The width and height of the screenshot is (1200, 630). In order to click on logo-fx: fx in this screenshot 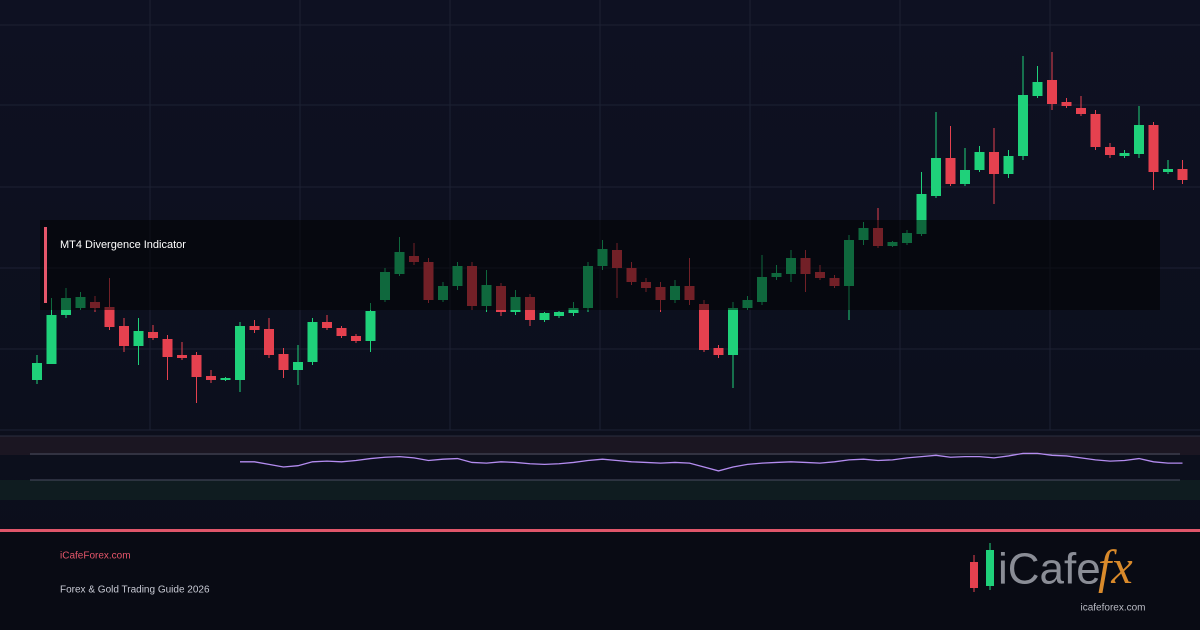, I will do `click(1115, 567)`.